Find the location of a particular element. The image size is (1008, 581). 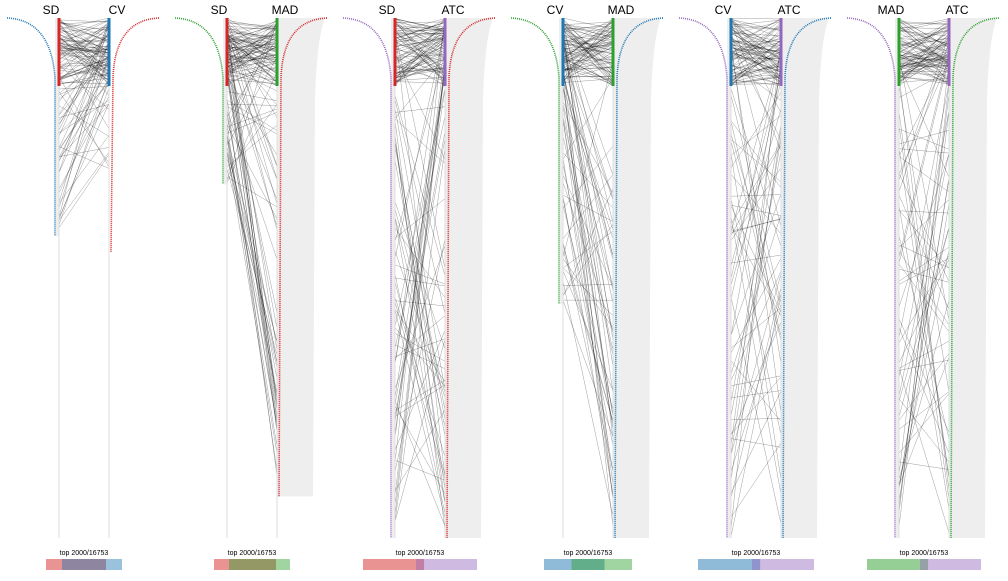

right-tail-curve is located at coordinates (135, 135).